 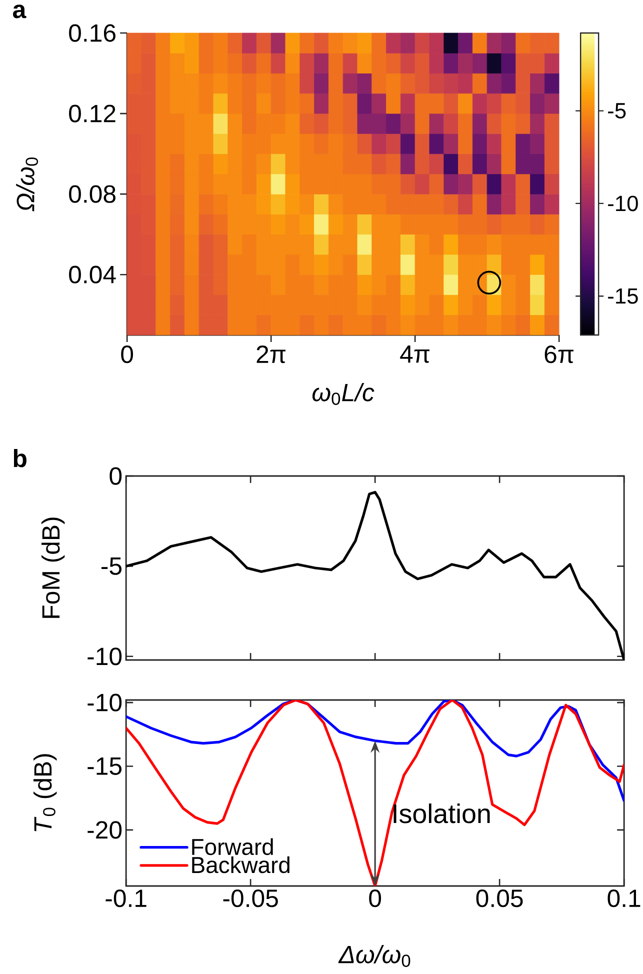 What do you see at coordinates (92, 194) in the screenshot?
I see `y-tick-label: 0.08` at bounding box center [92, 194].